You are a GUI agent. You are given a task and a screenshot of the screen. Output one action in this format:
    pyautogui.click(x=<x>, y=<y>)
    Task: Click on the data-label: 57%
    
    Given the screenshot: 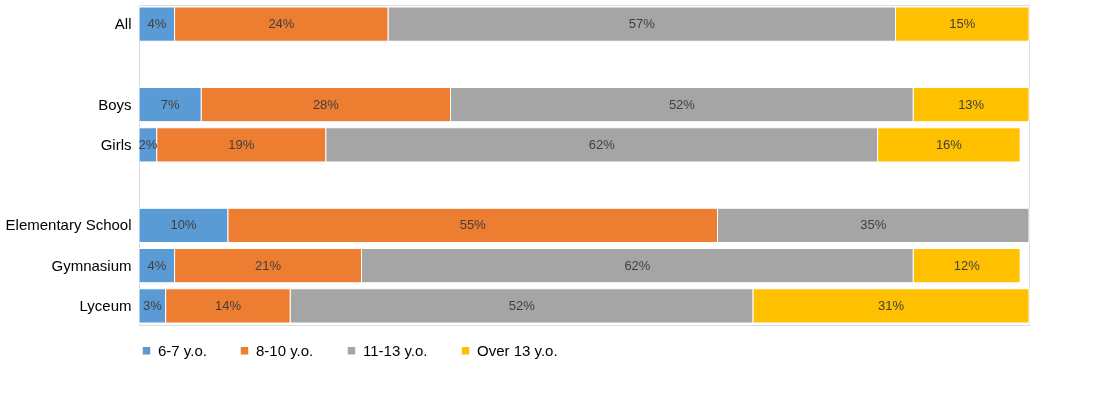 What is the action you would take?
    pyautogui.click(x=642, y=24)
    